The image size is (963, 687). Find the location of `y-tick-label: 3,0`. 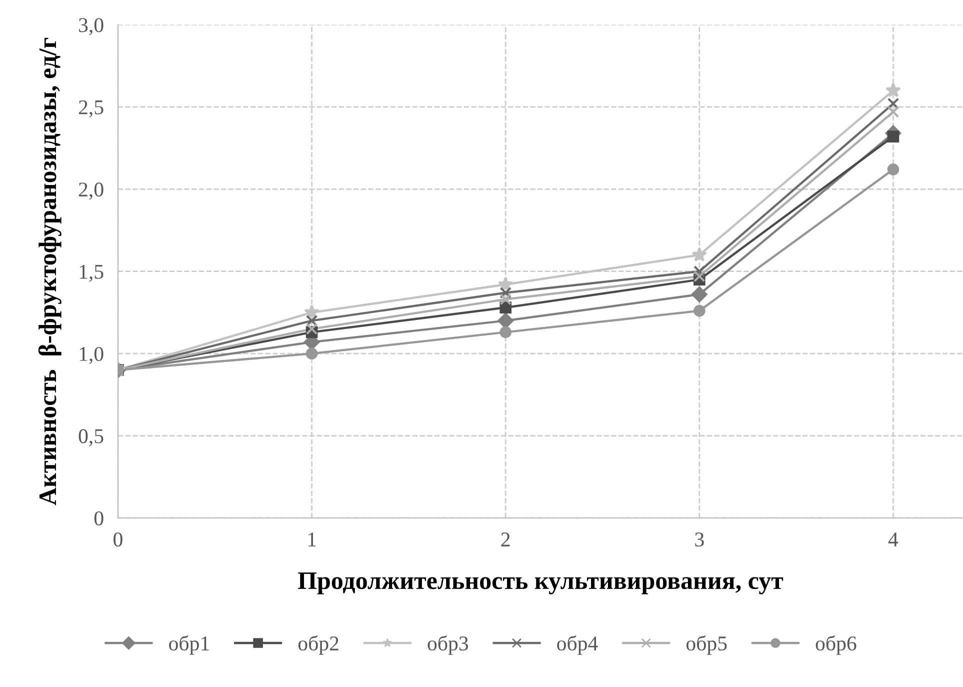

y-tick-label: 3,0 is located at coordinates (91, 27).